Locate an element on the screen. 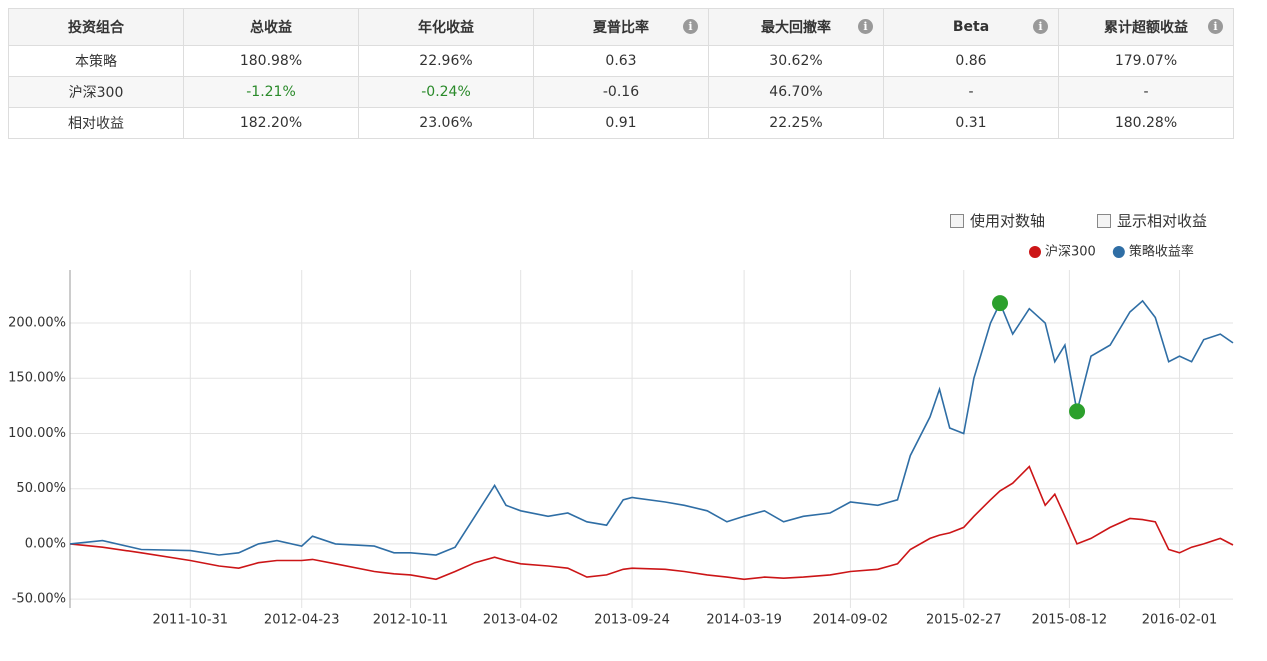  x-tick-label: 2013-09-24 is located at coordinates (632, 620).